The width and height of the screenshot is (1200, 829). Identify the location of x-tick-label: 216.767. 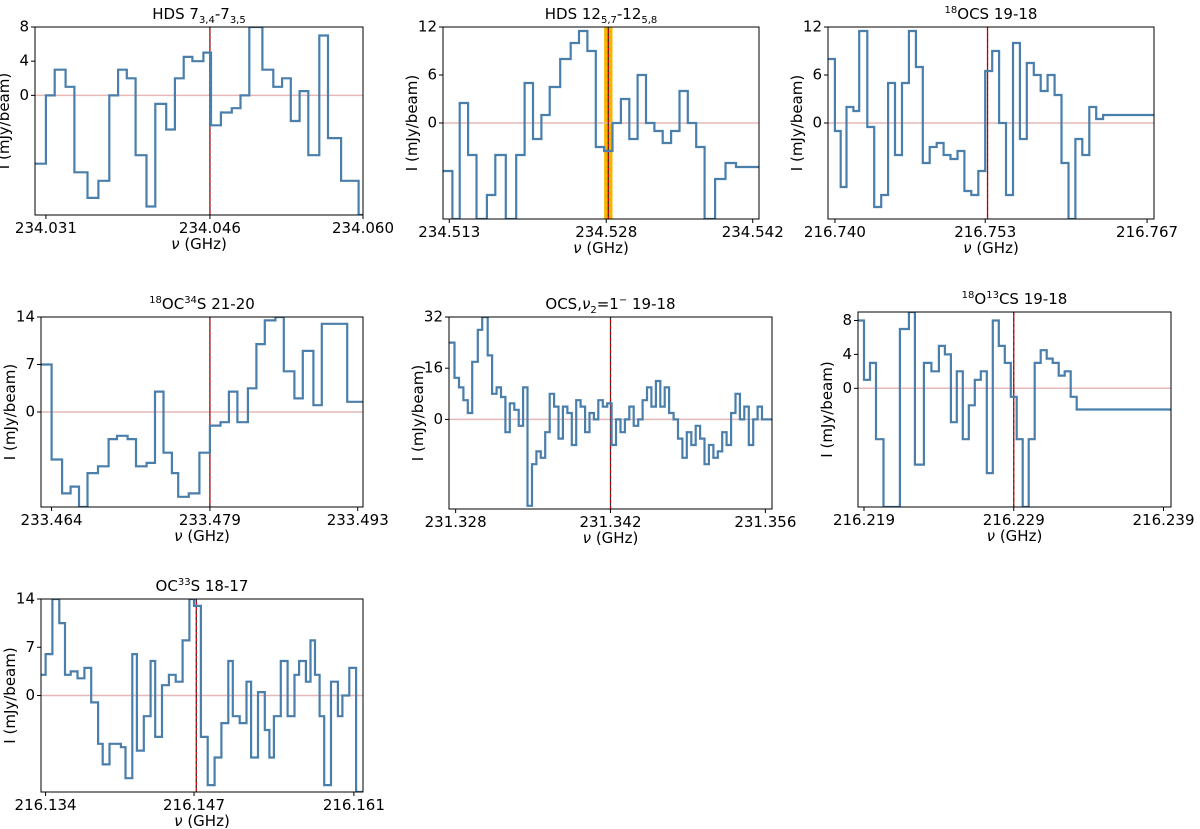
(1147, 232).